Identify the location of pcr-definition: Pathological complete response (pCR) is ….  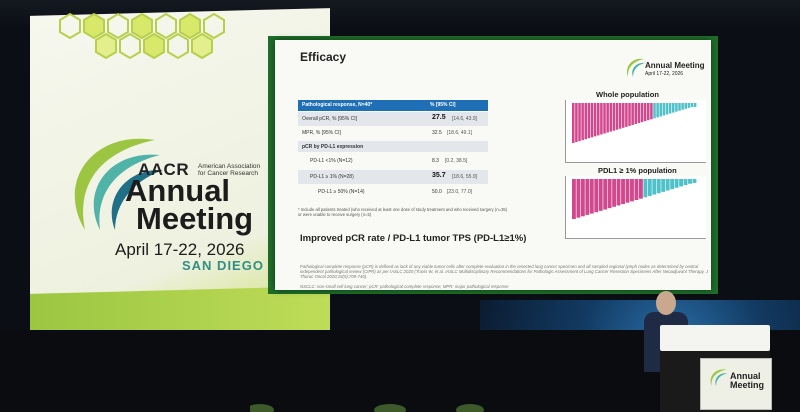
(504, 272).